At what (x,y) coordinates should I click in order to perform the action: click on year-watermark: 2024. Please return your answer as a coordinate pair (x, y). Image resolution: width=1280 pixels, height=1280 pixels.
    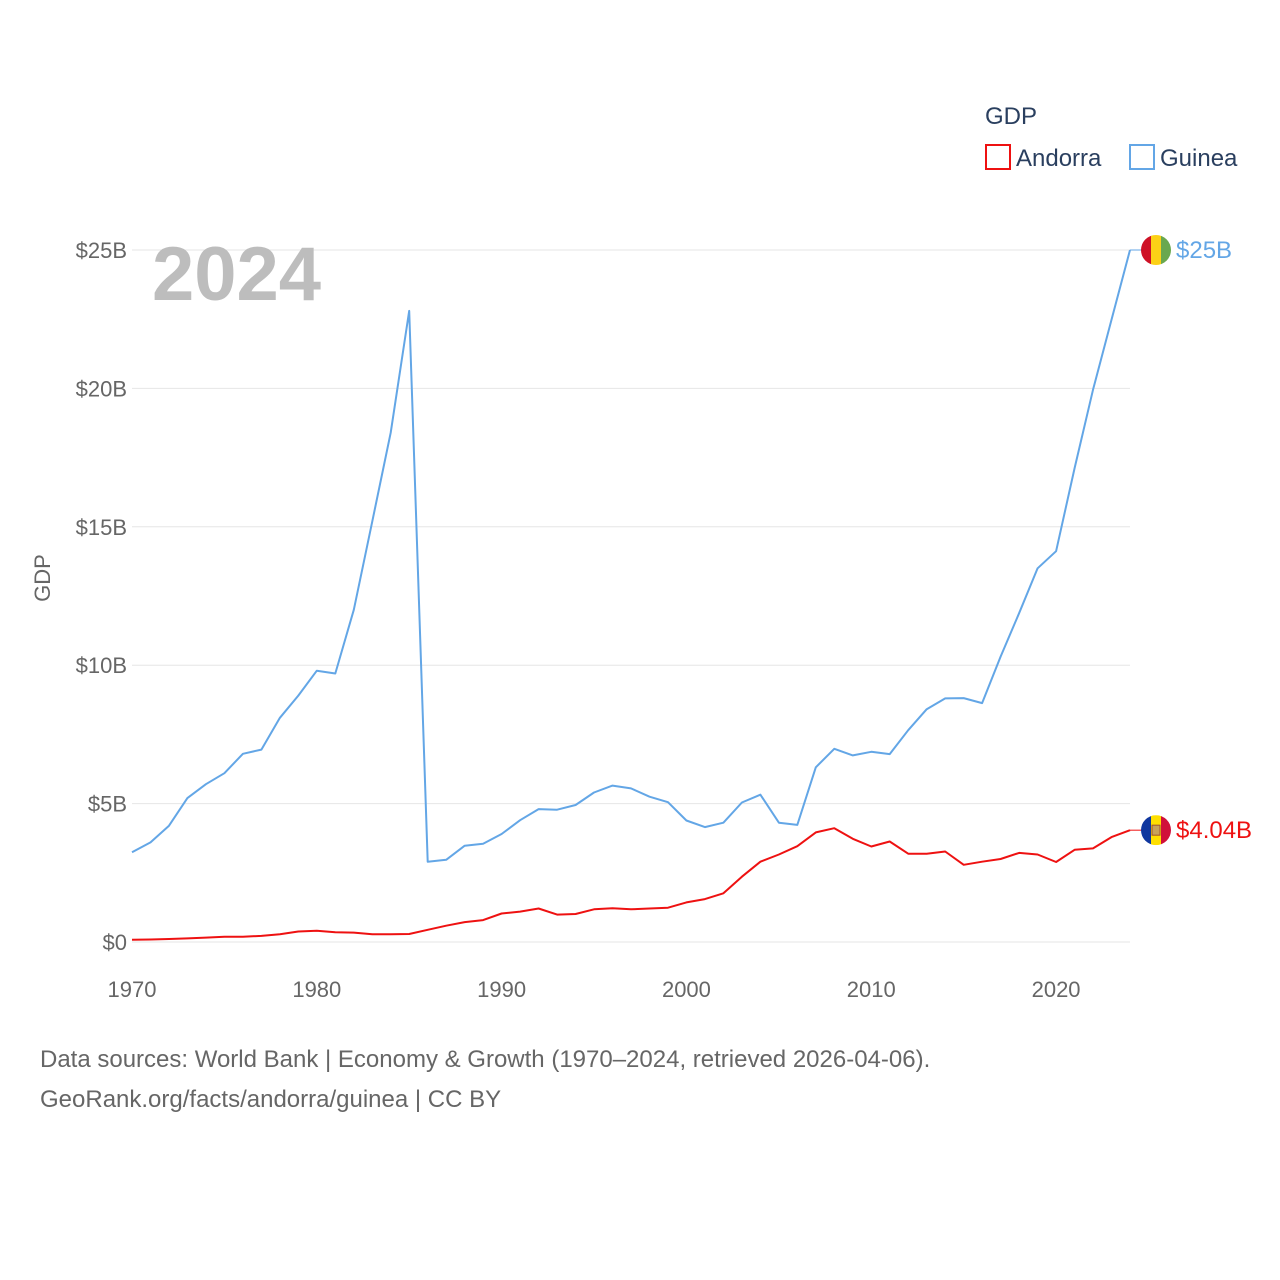
    Looking at the image, I should click on (236, 274).